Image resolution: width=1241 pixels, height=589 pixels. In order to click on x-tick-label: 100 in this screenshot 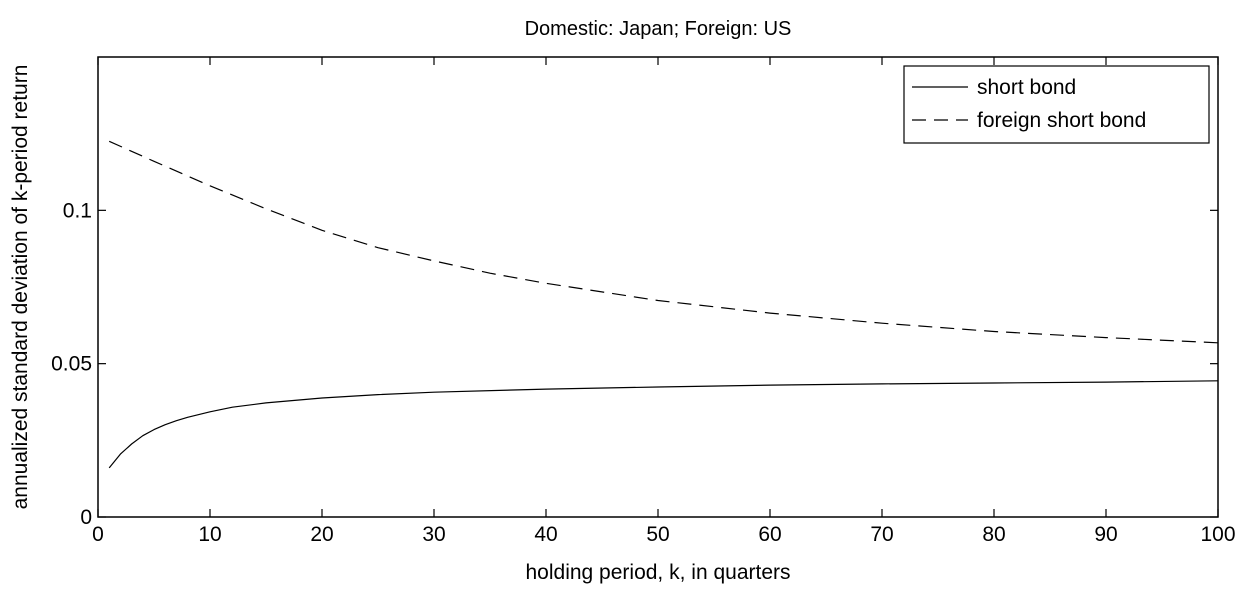, I will do `click(1217, 534)`.